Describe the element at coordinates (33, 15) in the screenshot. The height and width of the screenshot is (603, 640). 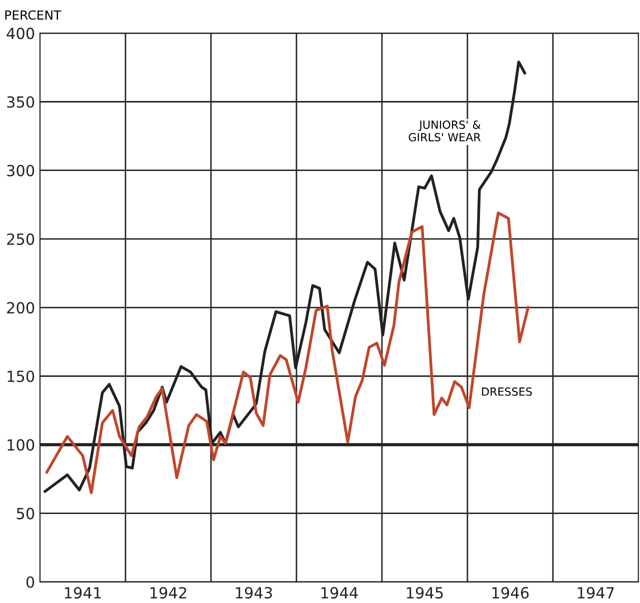
I see `y-axis-title: PERCENT` at that location.